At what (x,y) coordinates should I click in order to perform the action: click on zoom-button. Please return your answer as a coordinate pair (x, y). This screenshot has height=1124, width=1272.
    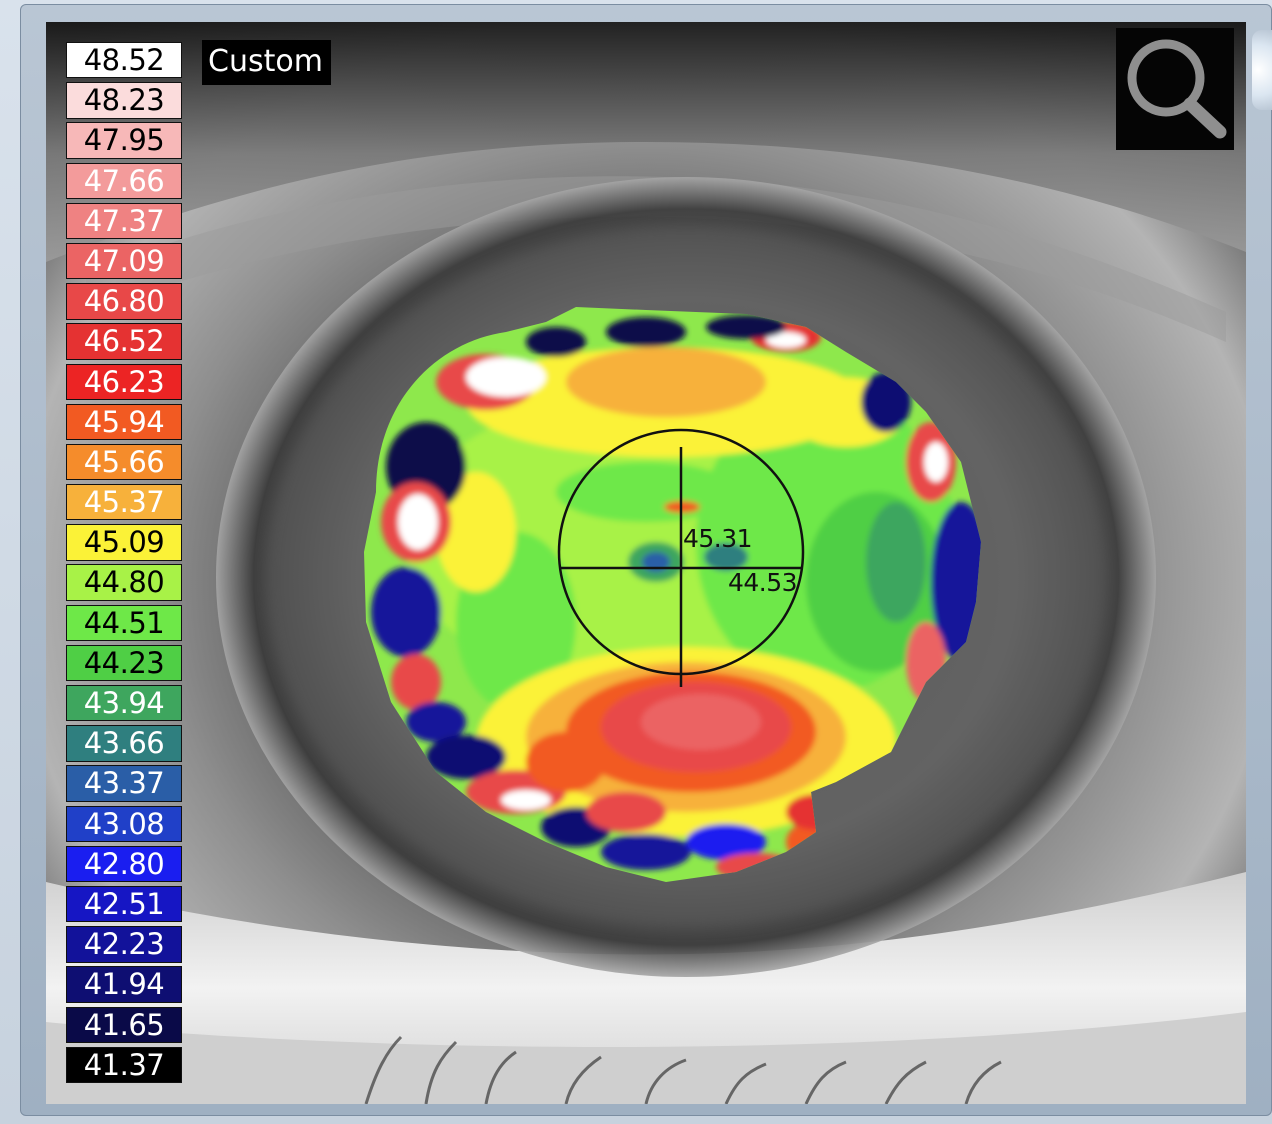
    Looking at the image, I should click on (1175, 89).